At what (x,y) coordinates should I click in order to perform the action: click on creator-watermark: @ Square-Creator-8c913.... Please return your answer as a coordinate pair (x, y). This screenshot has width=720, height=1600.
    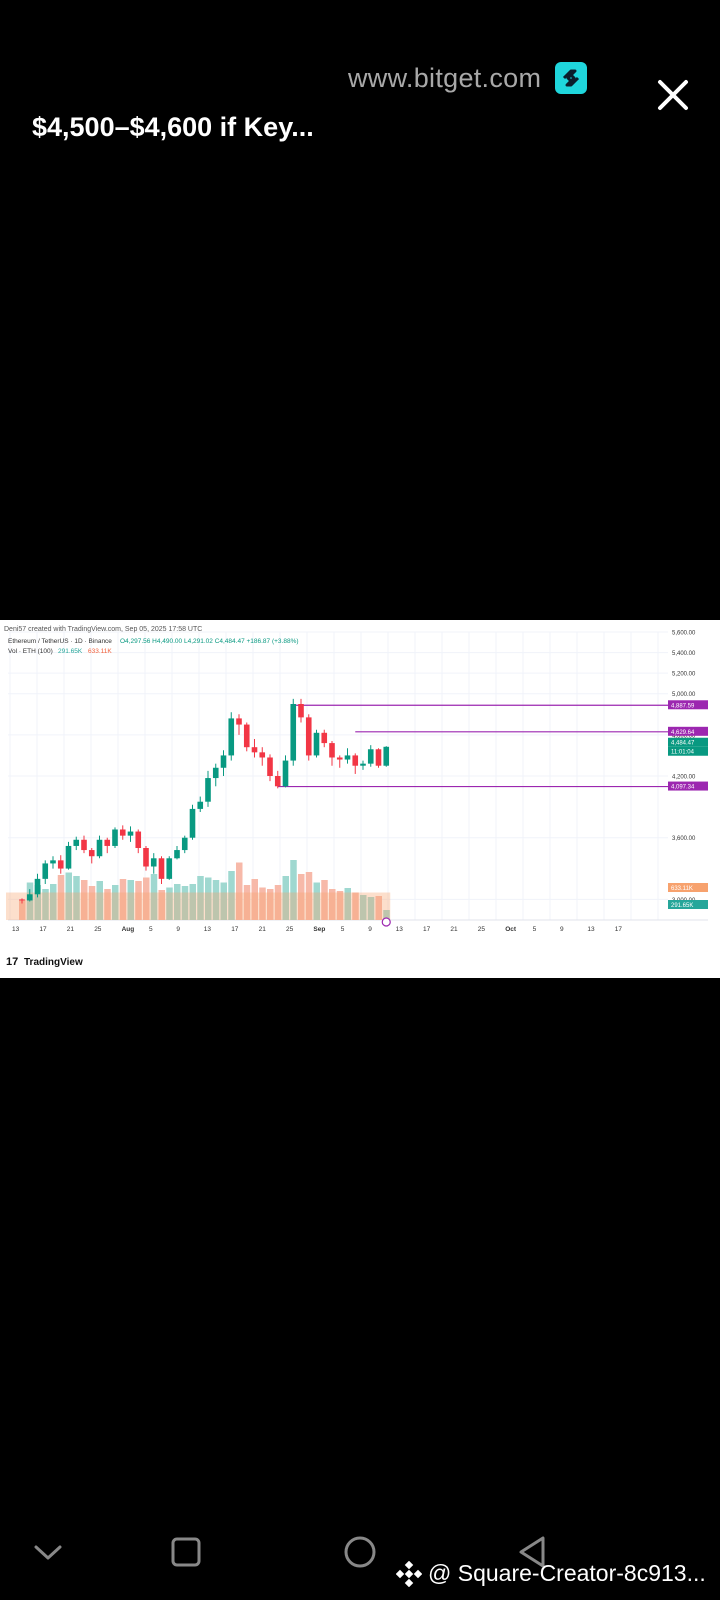
    Looking at the image, I should click on (551, 1573).